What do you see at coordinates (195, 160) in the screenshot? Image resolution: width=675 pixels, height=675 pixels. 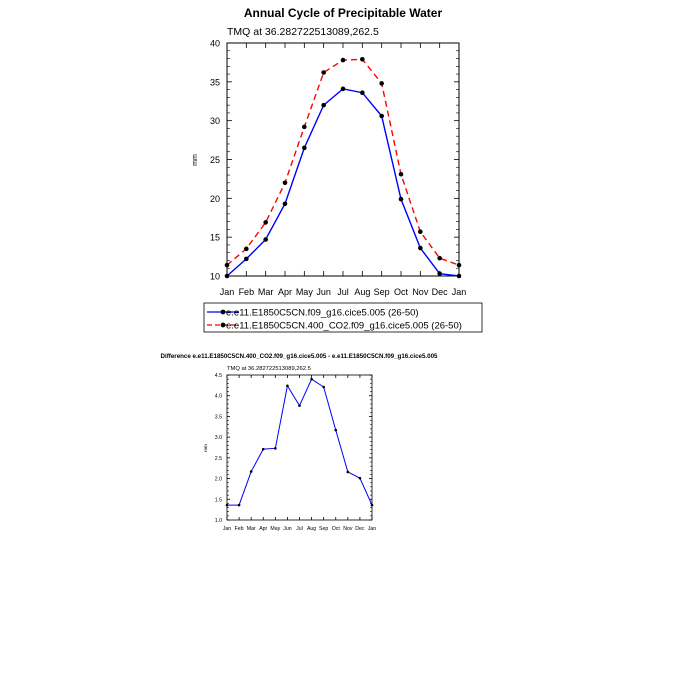 I see `main-chart-ylabel: mm` at bounding box center [195, 160].